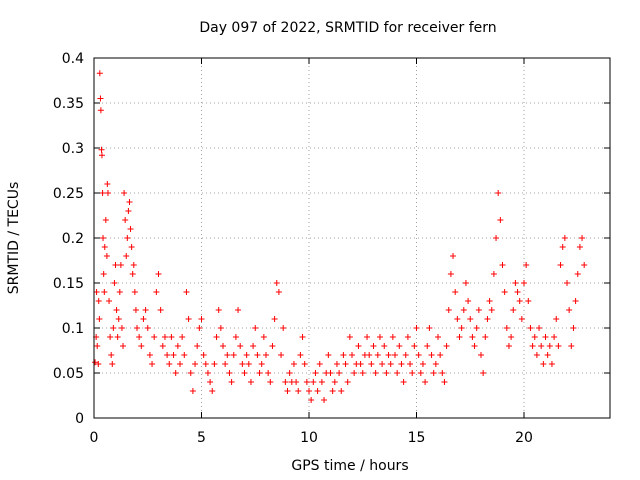  What do you see at coordinates (68, 104) in the screenshot?
I see `y-tick-label: 0.35` at bounding box center [68, 104].